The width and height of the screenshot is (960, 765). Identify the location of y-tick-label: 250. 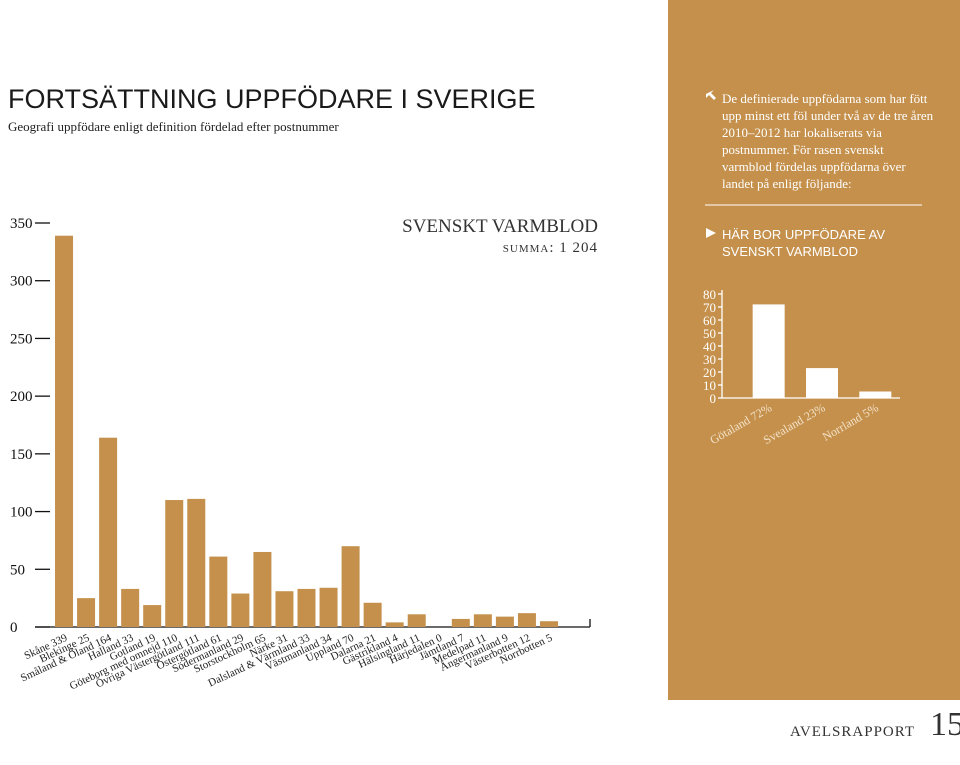
(21, 339).